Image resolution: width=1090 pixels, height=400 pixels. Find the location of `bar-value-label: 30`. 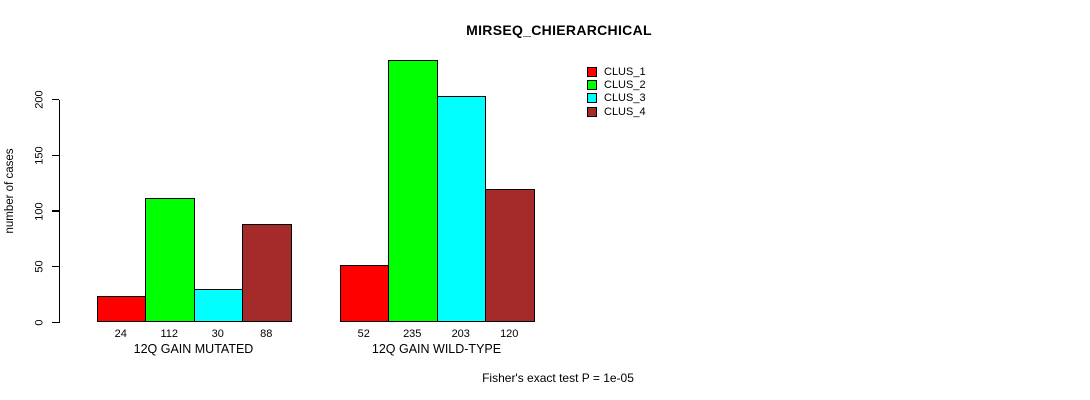

bar-value-label: 30 is located at coordinates (217, 333).